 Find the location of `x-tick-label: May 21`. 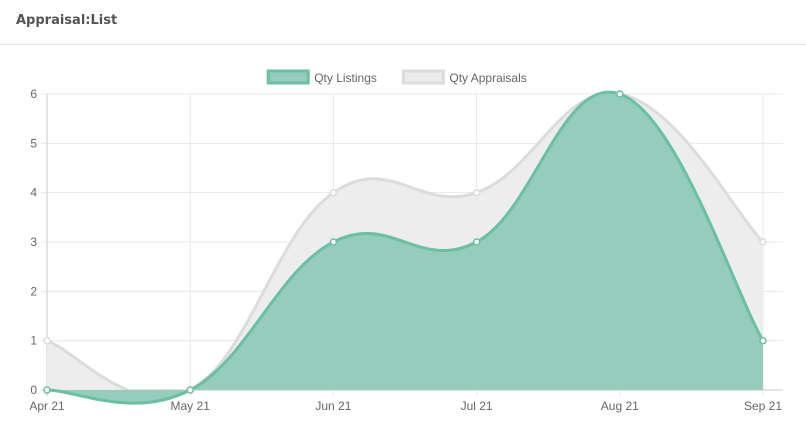

x-tick-label: May 21 is located at coordinates (191, 406).